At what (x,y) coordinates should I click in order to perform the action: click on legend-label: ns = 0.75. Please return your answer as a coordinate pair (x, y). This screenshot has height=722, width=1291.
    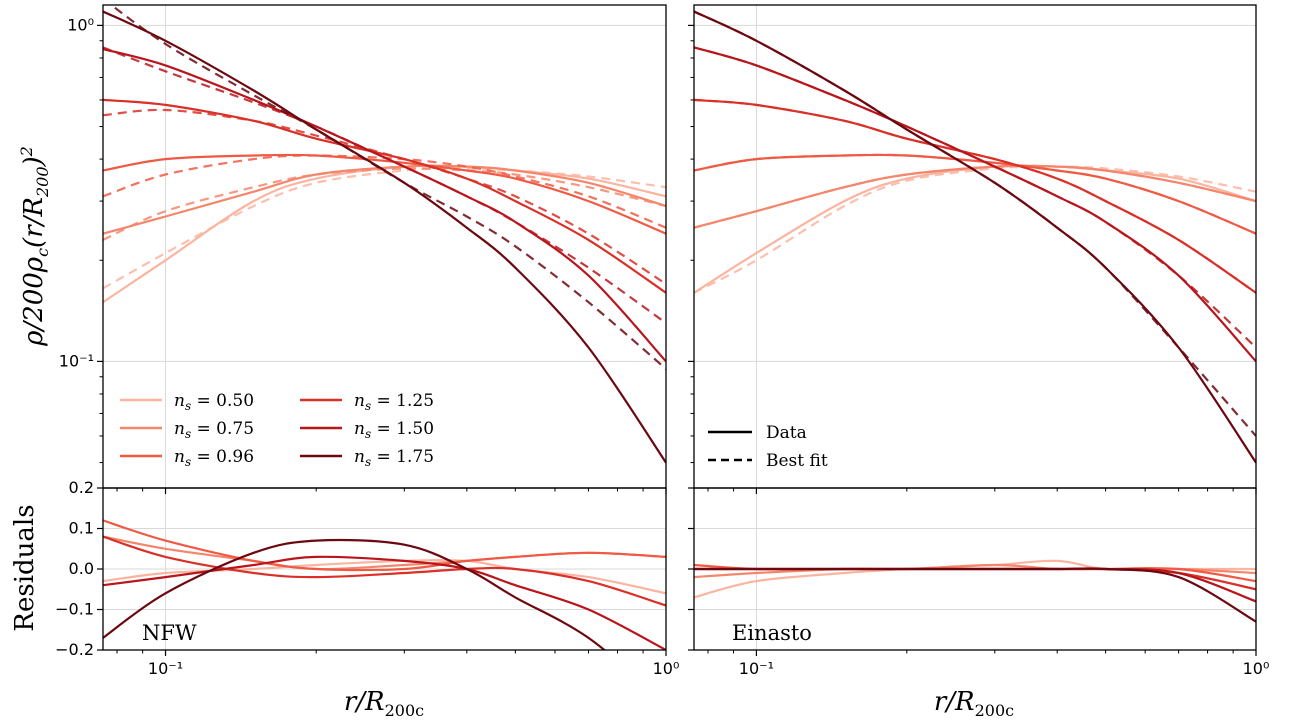
    Looking at the image, I should click on (214, 430).